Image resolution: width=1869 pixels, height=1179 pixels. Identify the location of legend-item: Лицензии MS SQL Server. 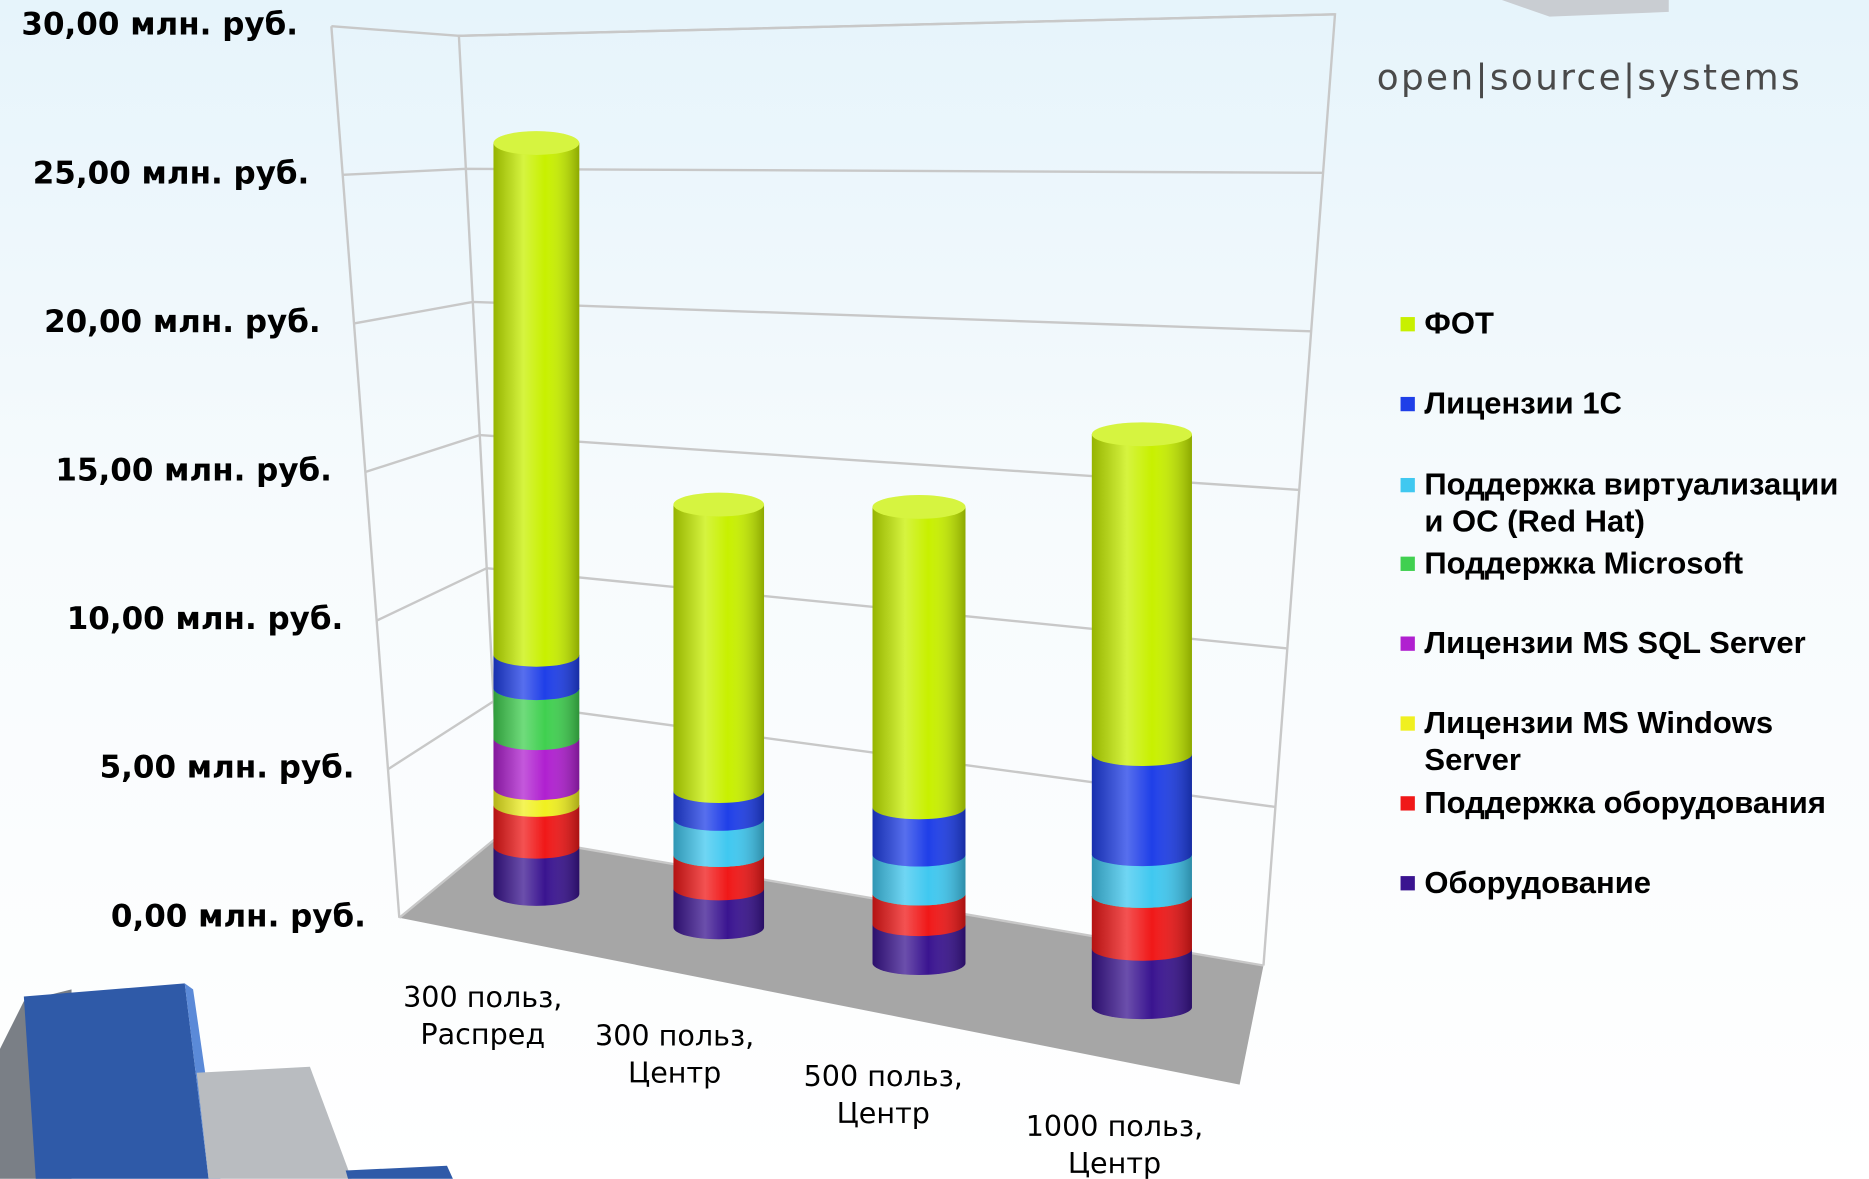
(1627, 643).